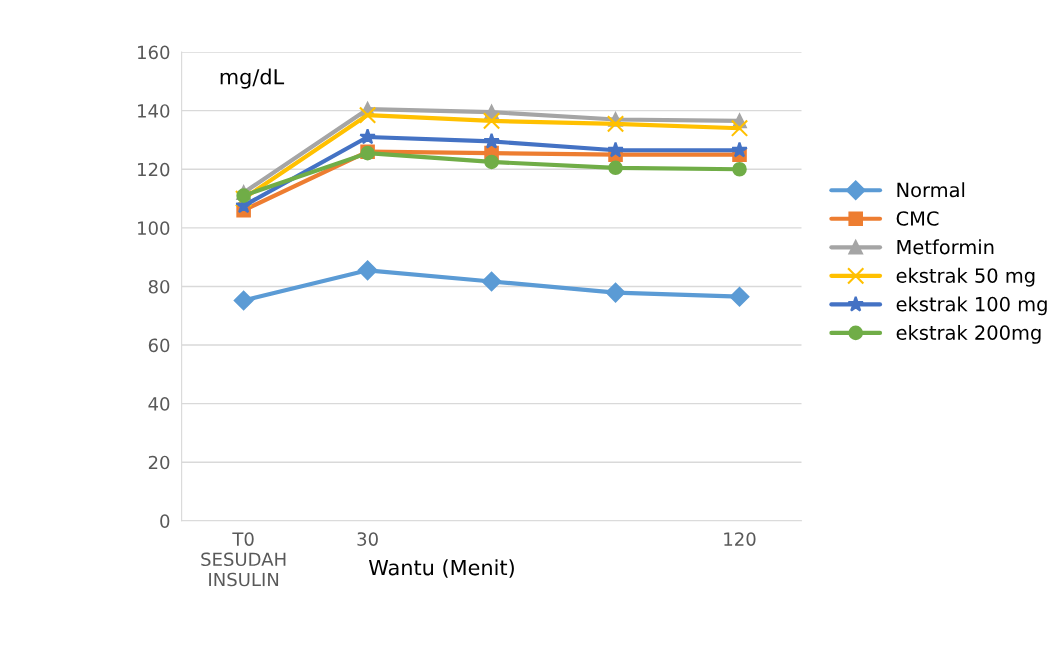 Image resolution: width=1056 pixels, height=651 pixels. I want to click on y-tick-label: 20, so click(159, 462).